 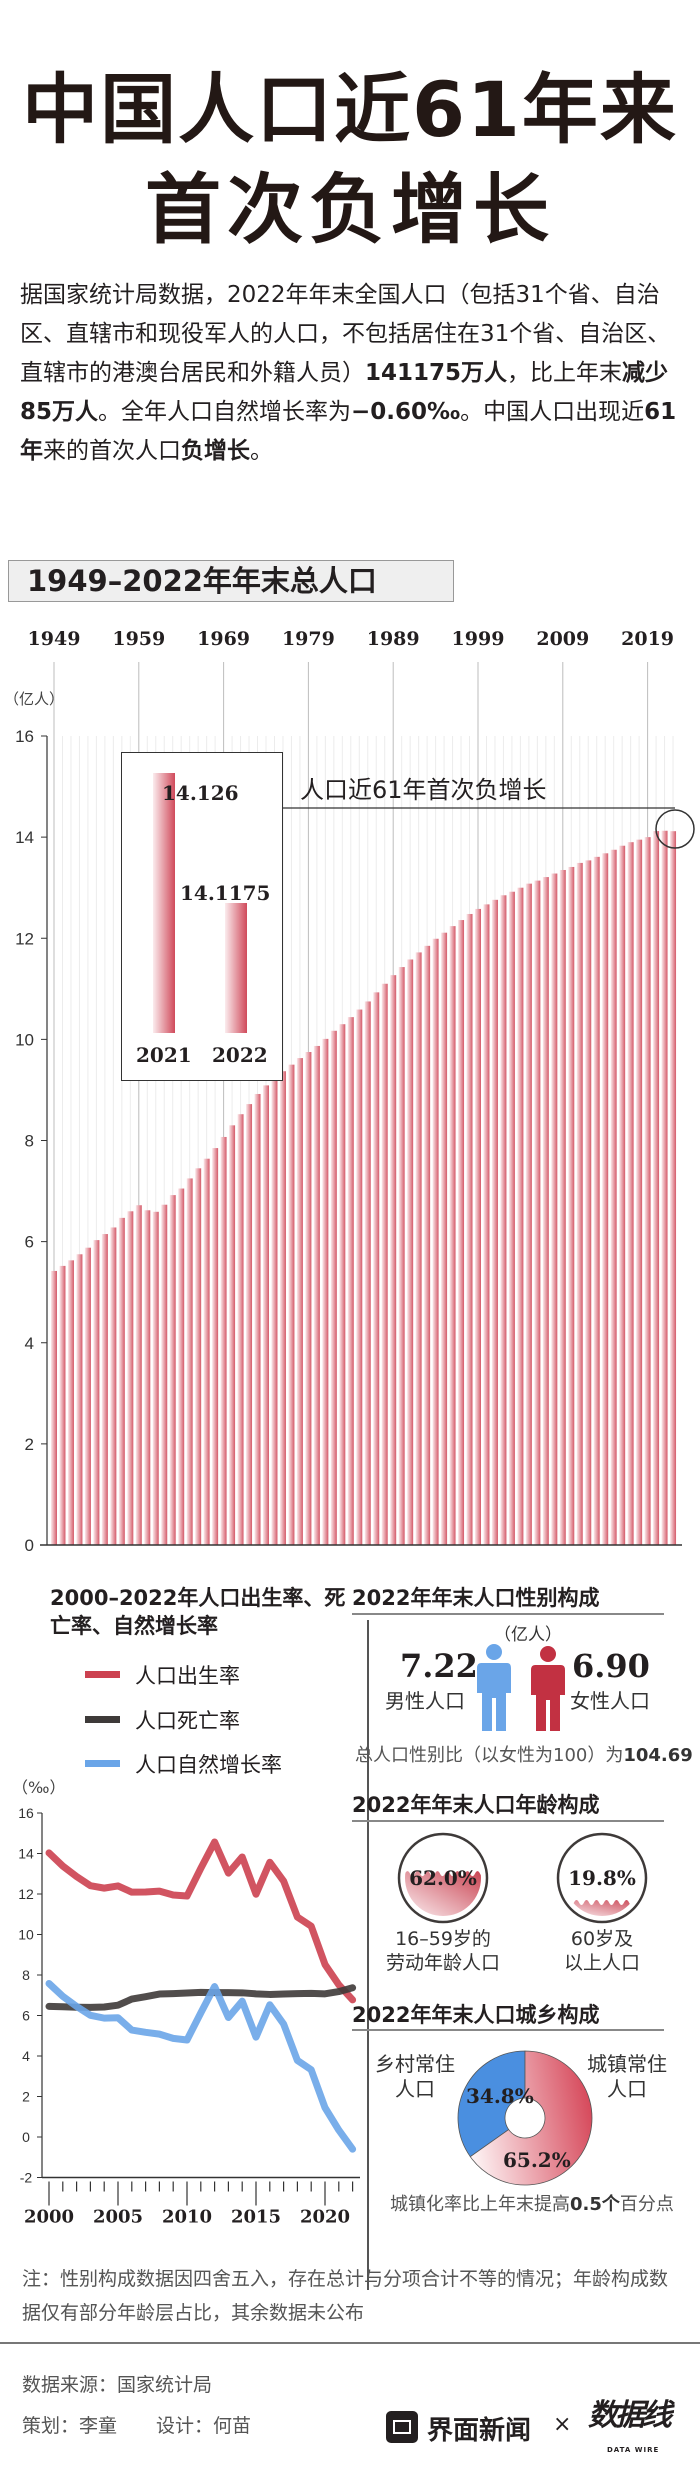 What do you see at coordinates (274, 1311) in the screenshot?
I see `bar-1975` at bounding box center [274, 1311].